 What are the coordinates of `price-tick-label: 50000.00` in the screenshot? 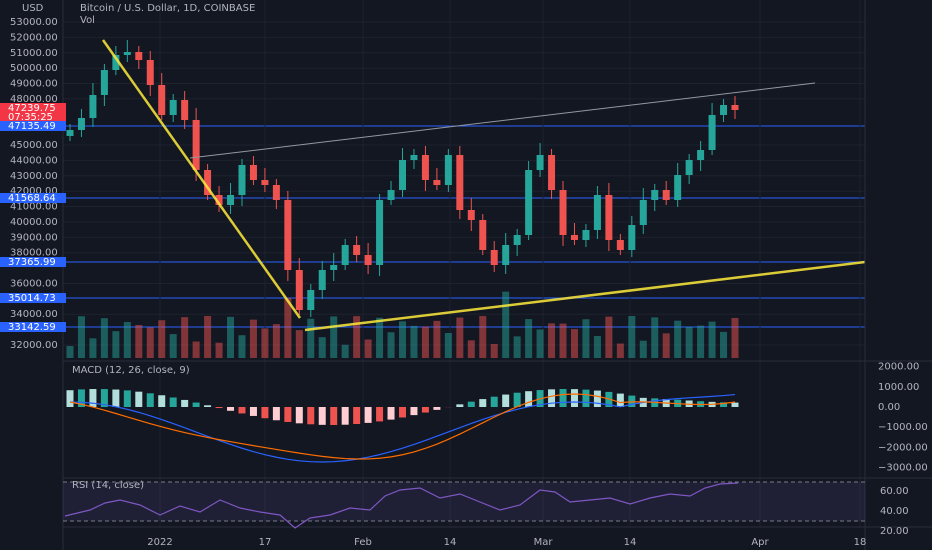 It's located at (34, 68).